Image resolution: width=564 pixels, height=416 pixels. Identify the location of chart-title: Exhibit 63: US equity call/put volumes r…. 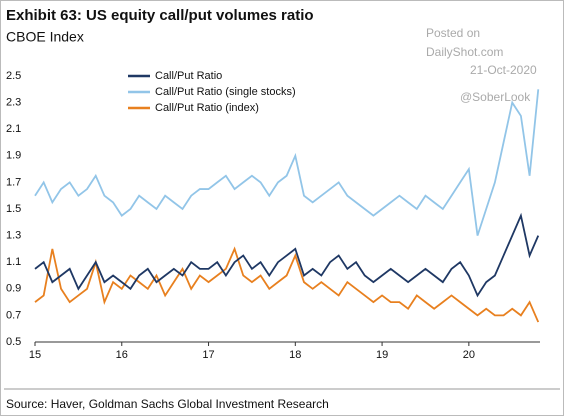
(160, 15).